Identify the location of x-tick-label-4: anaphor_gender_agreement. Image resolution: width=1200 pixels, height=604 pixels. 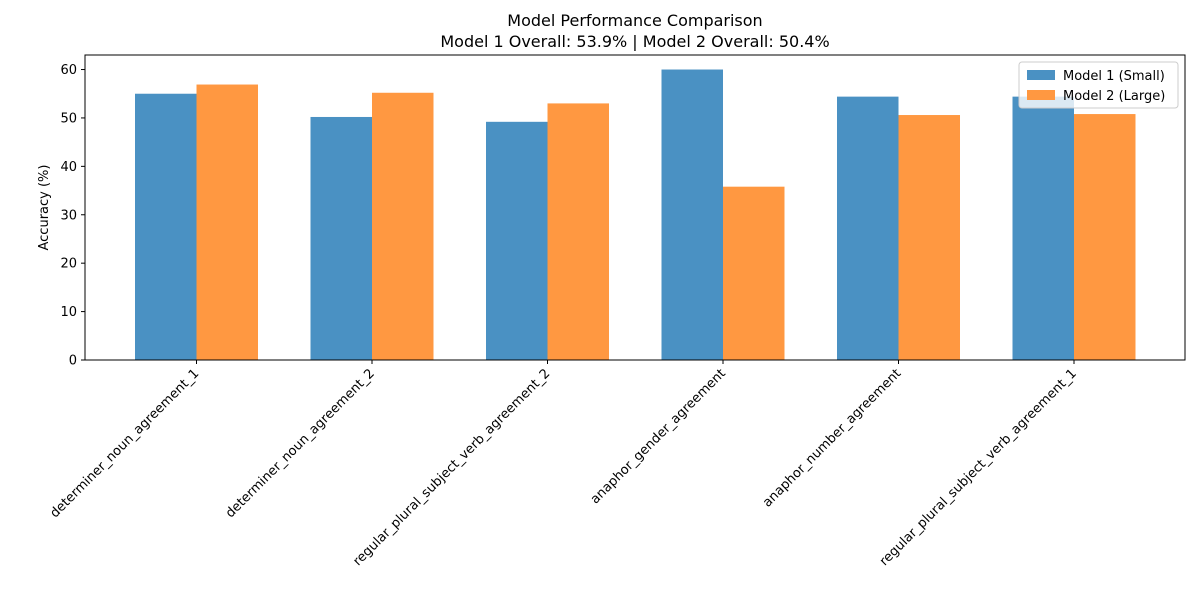
(658, 436).